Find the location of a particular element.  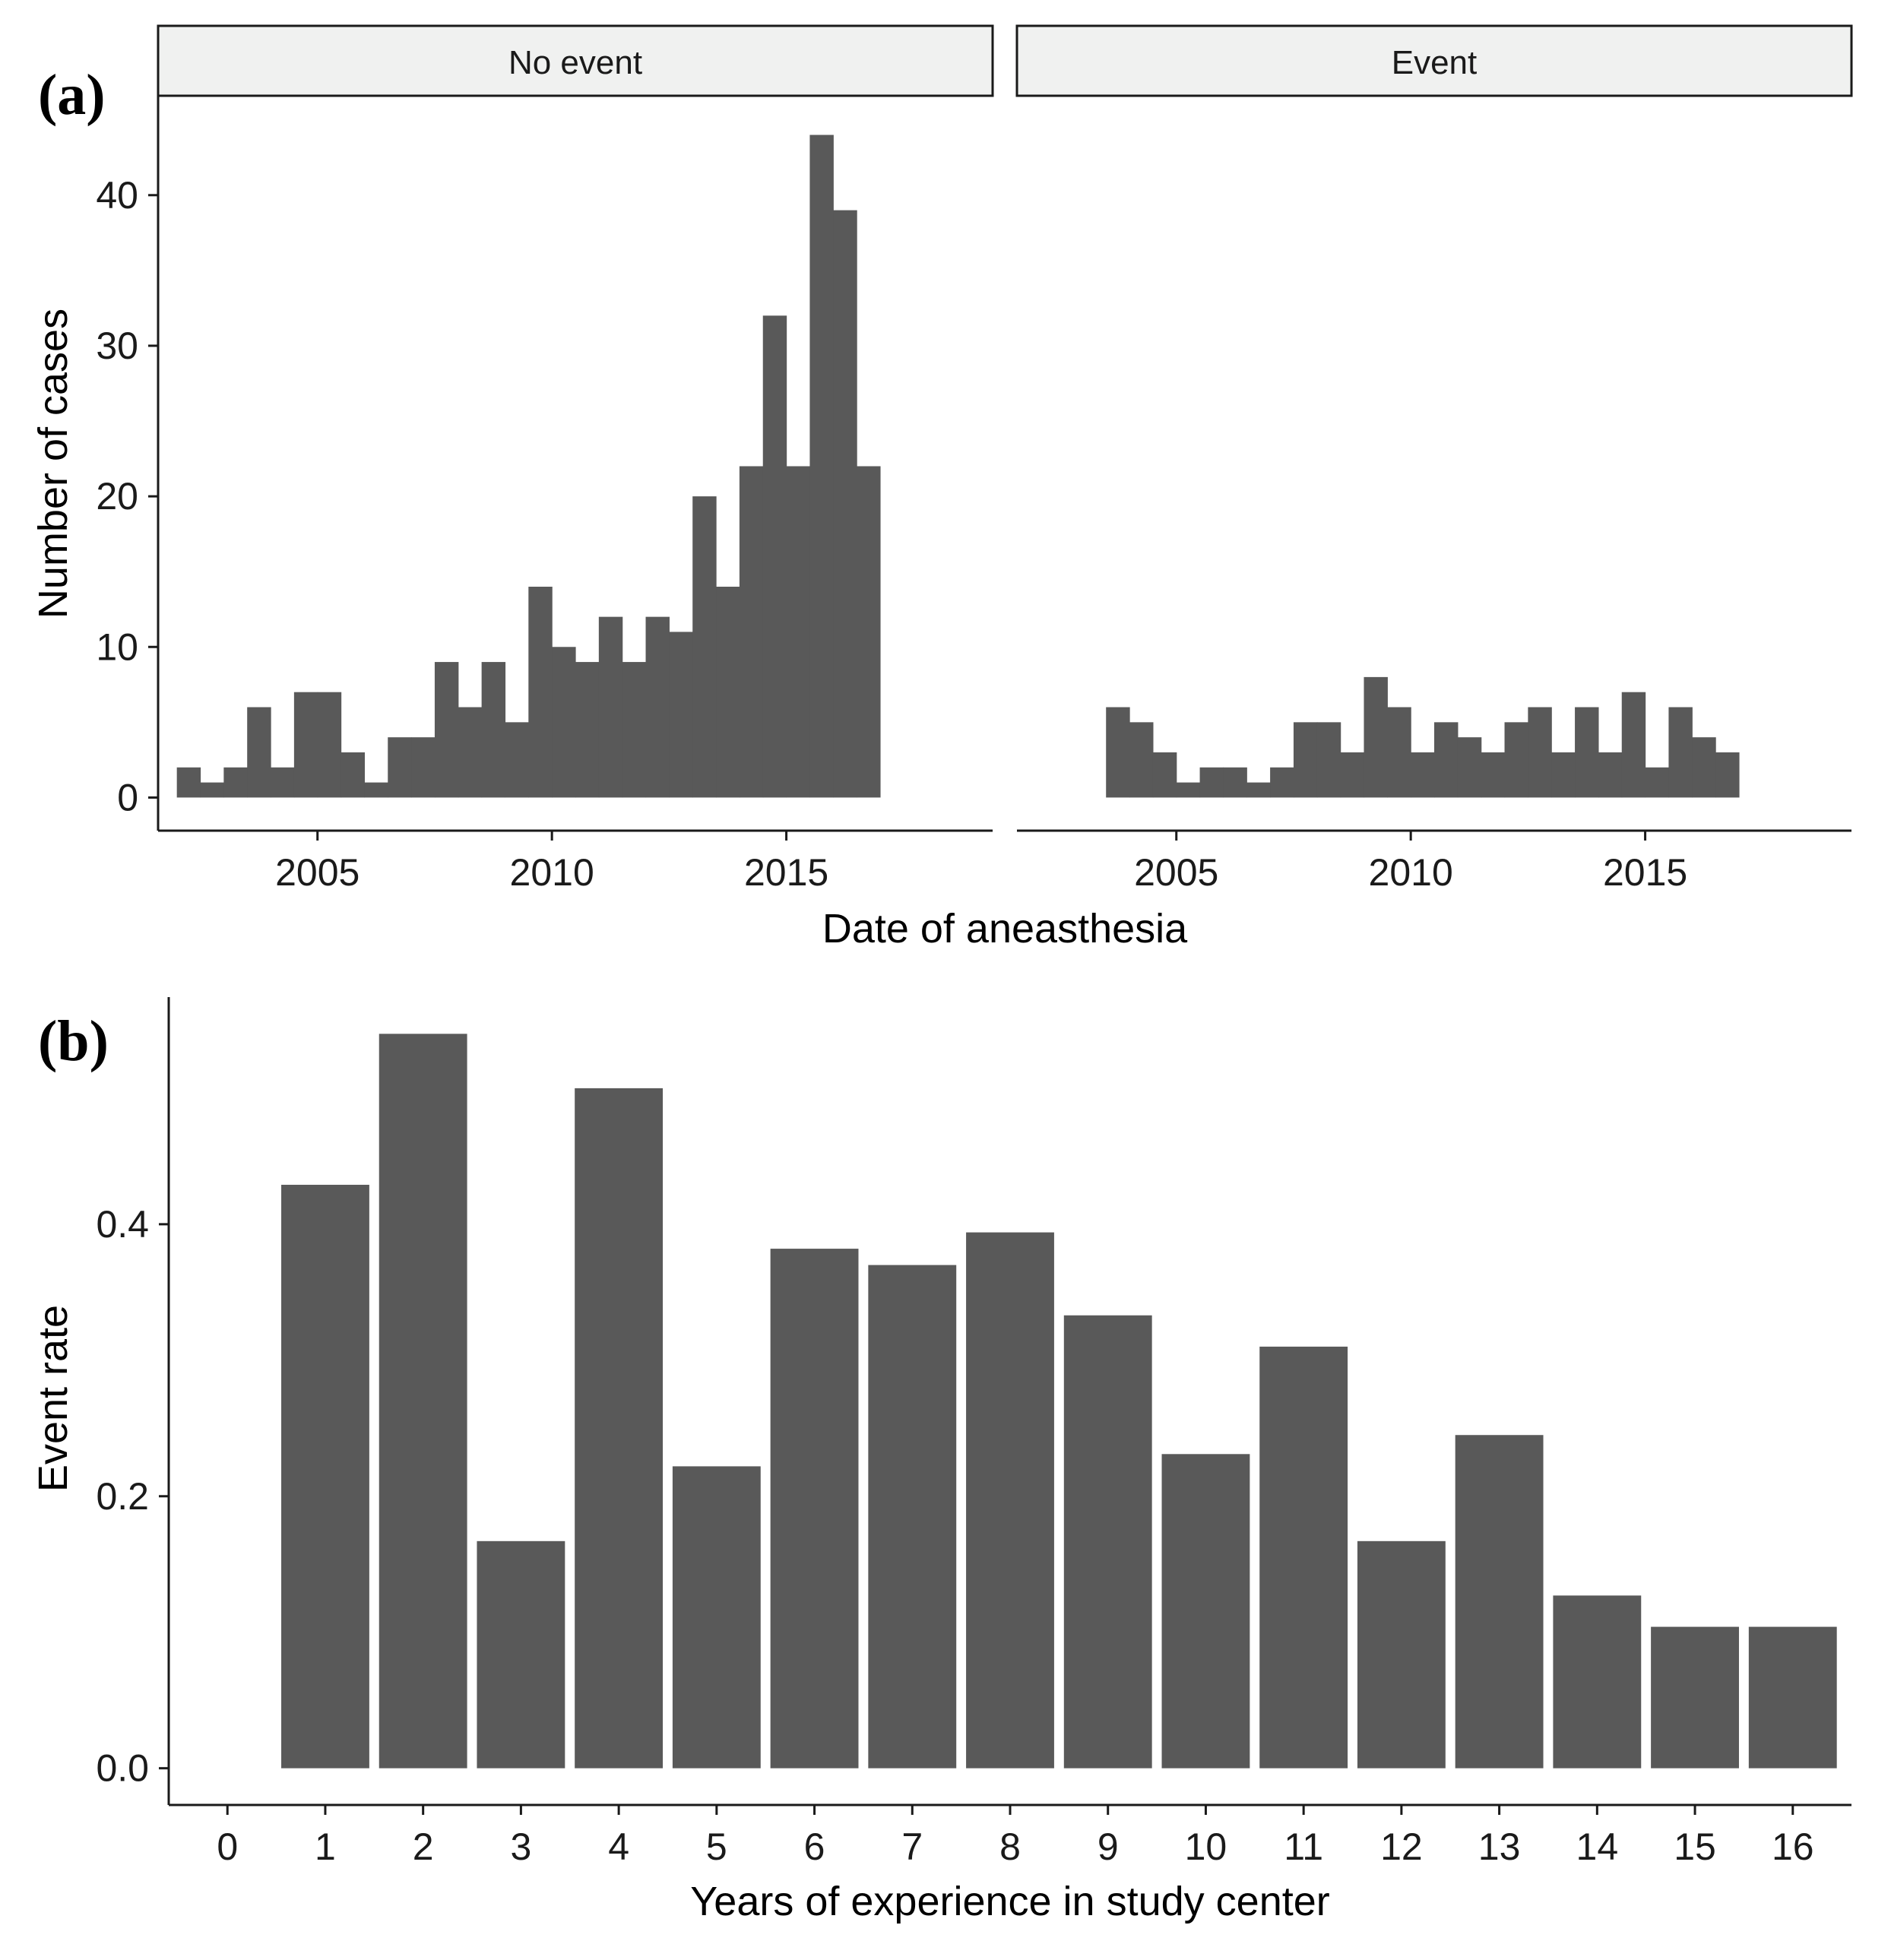

y-tick-label-30: 30 is located at coordinates (117, 346).